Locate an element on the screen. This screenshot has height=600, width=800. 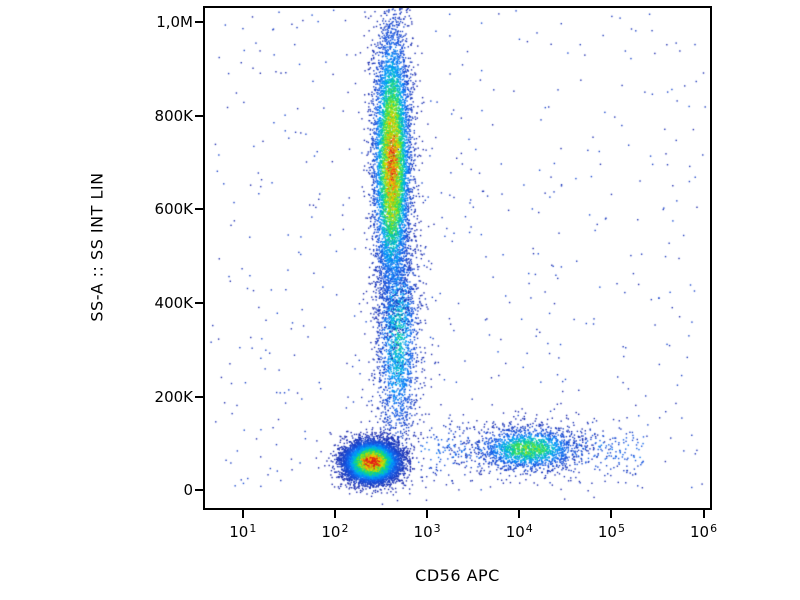
x-tick-label: 101 is located at coordinates (243, 531).